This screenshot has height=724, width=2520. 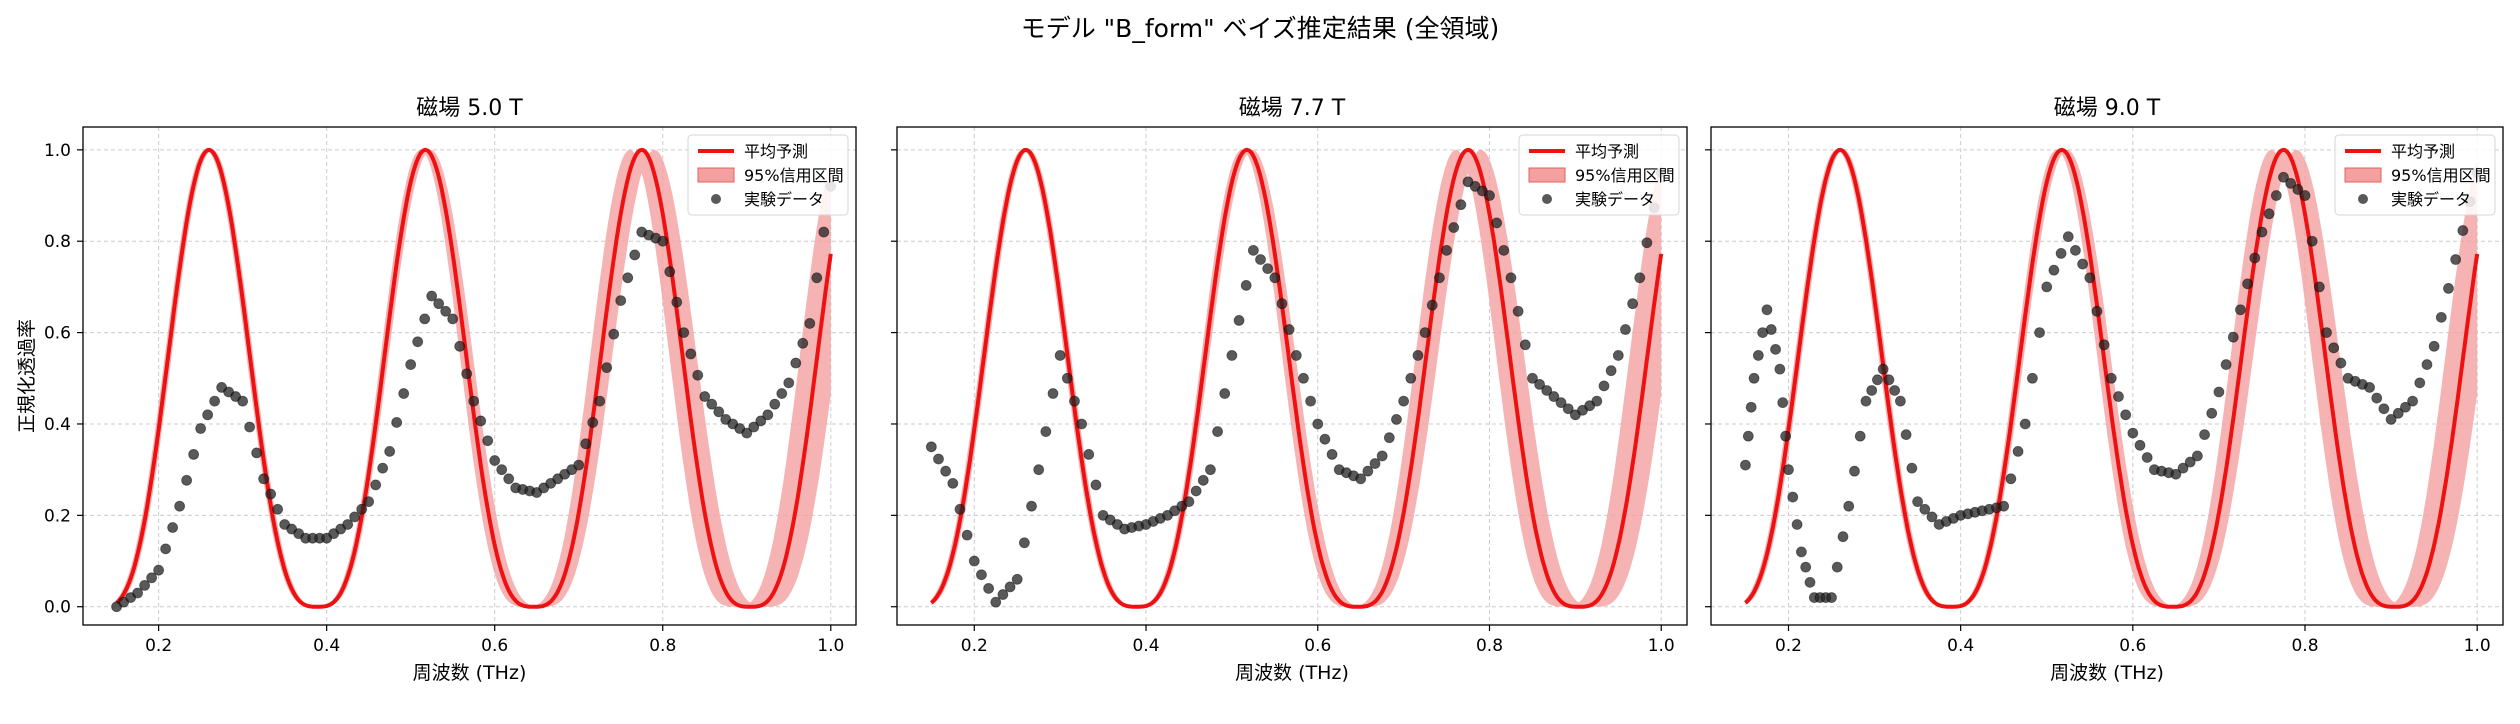 I want to click on x-tick-label: 0.2, so click(x=974, y=646).